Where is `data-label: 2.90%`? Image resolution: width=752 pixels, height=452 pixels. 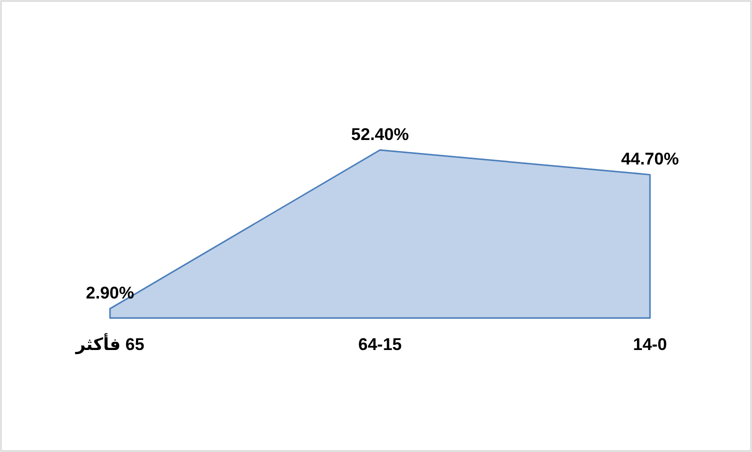 data-label: 2.90% is located at coordinates (110, 293).